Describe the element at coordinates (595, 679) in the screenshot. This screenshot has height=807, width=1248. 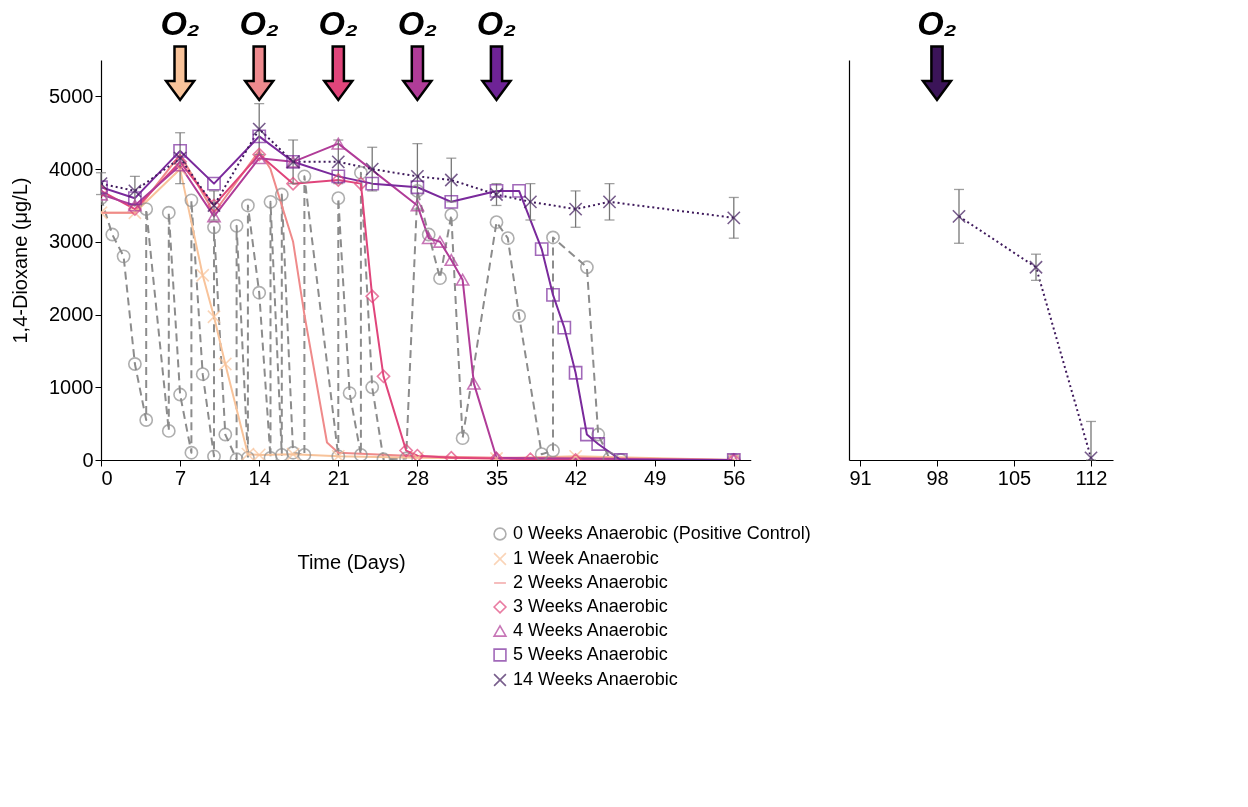
I see `legend-label: 14 Weeks Anaerobic` at that location.